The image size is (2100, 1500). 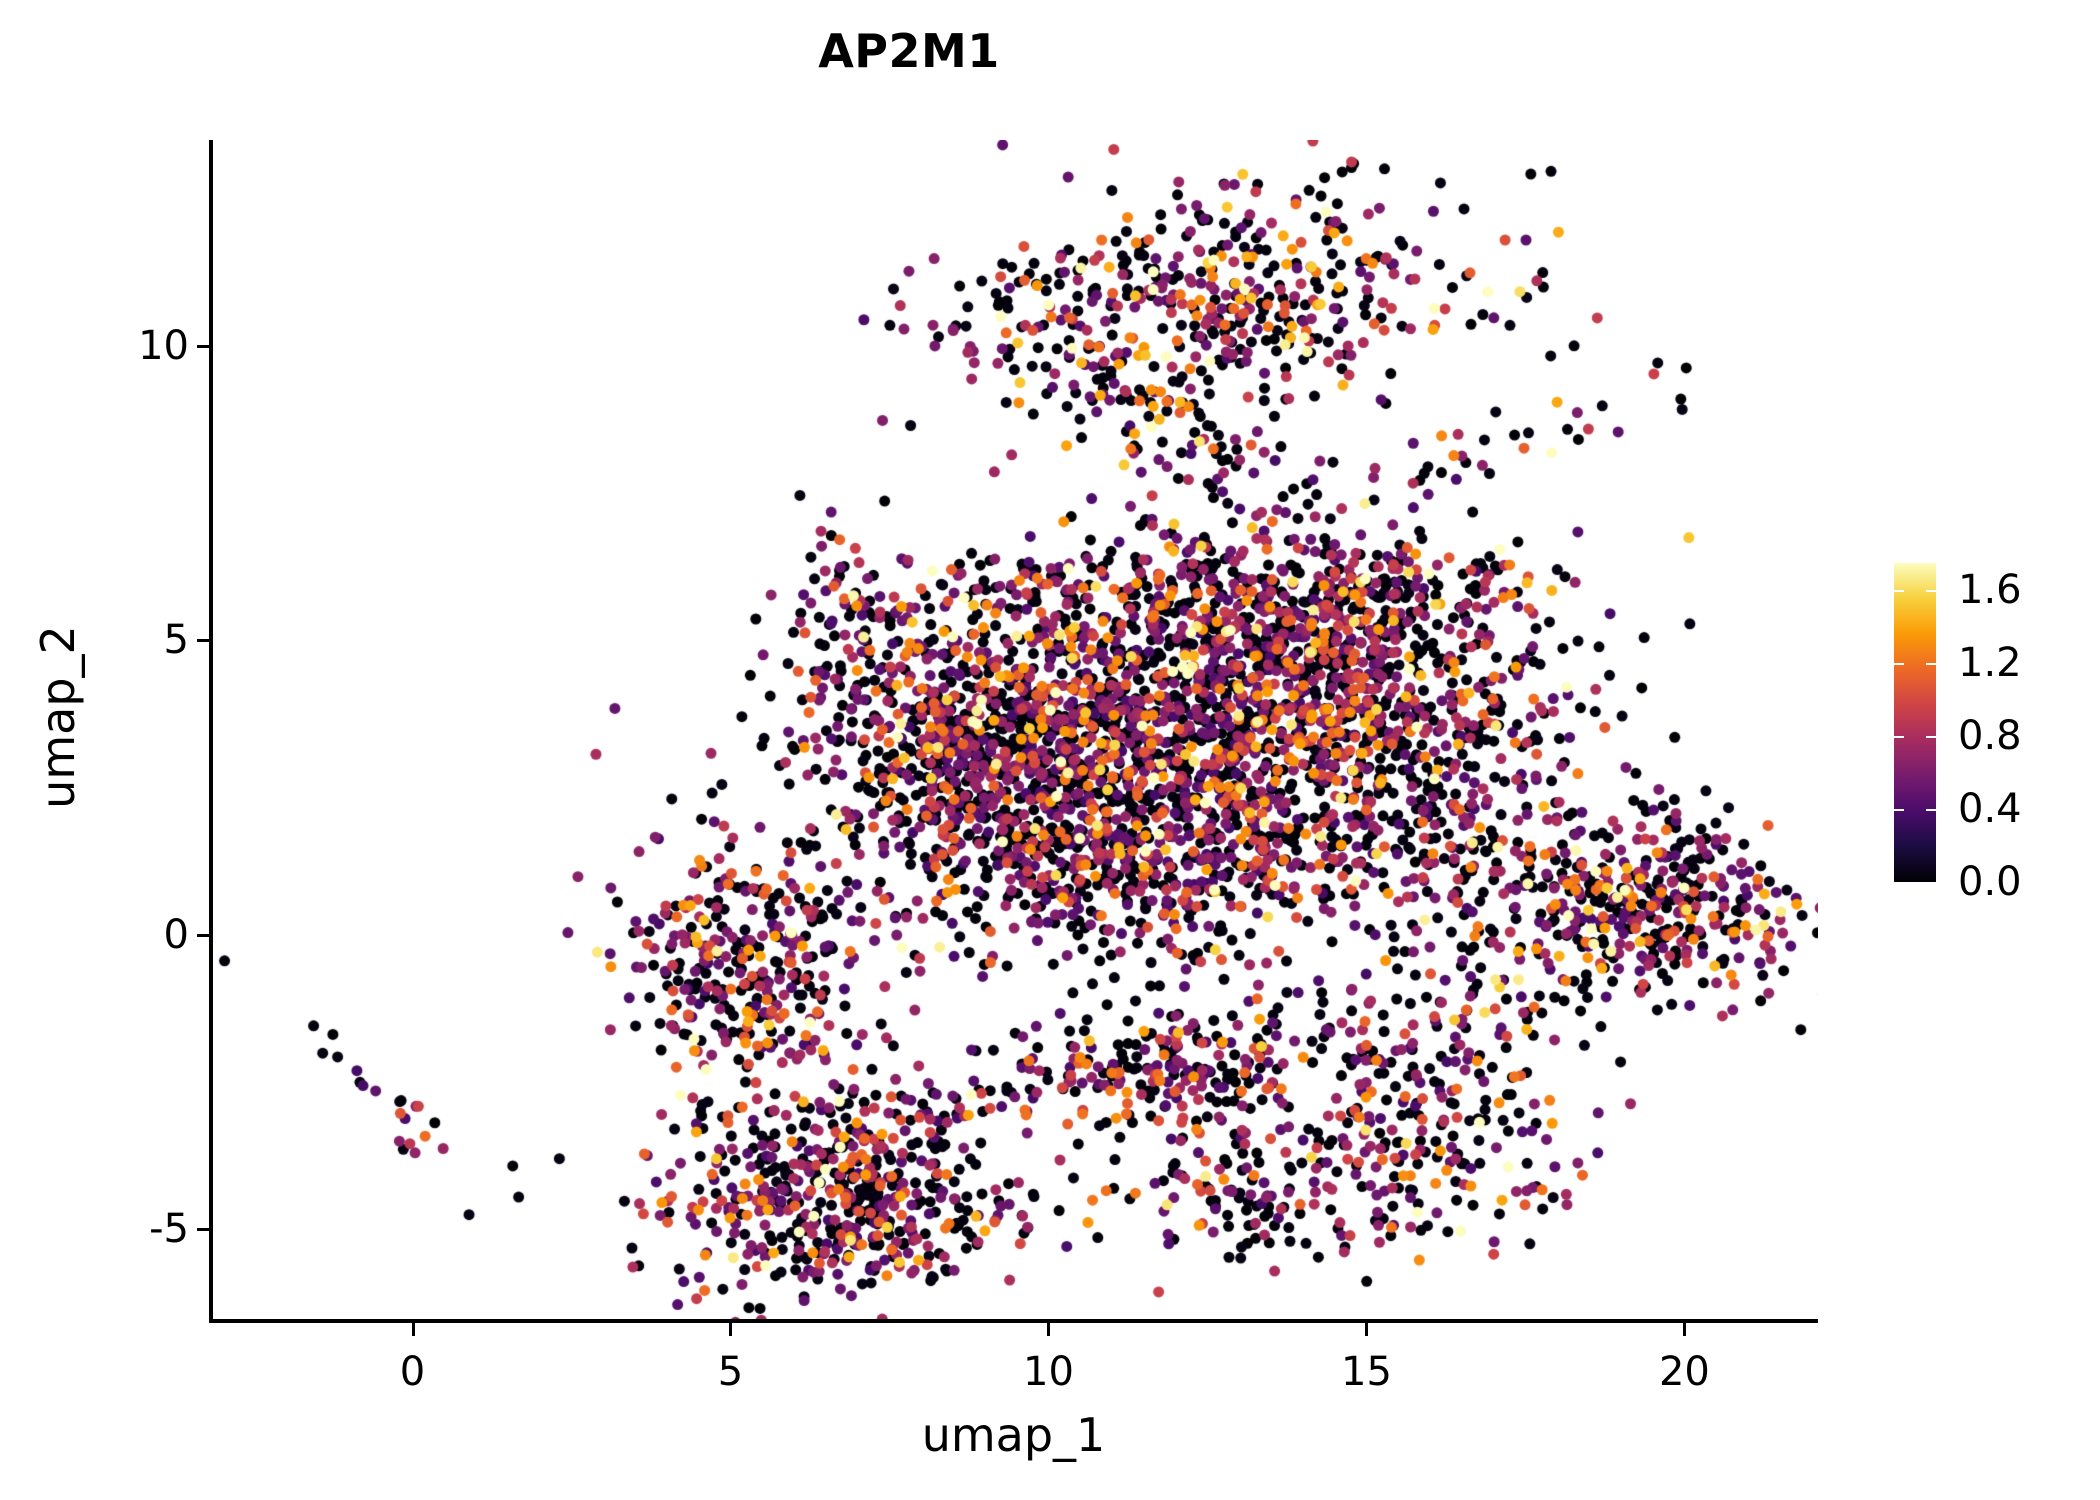 What do you see at coordinates (163, 345) in the screenshot?
I see `y-tick-label: 10` at bounding box center [163, 345].